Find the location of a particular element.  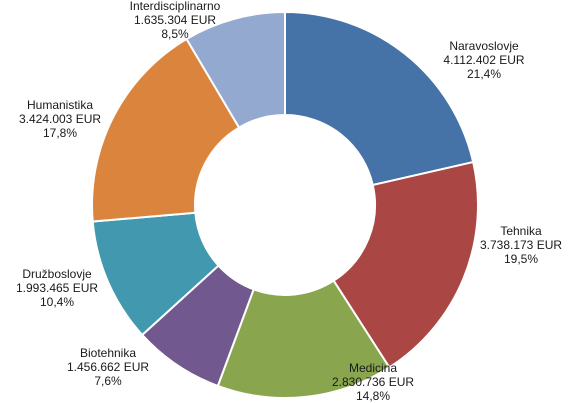

slice-naravoslovje is located at coordinates (379, 98).